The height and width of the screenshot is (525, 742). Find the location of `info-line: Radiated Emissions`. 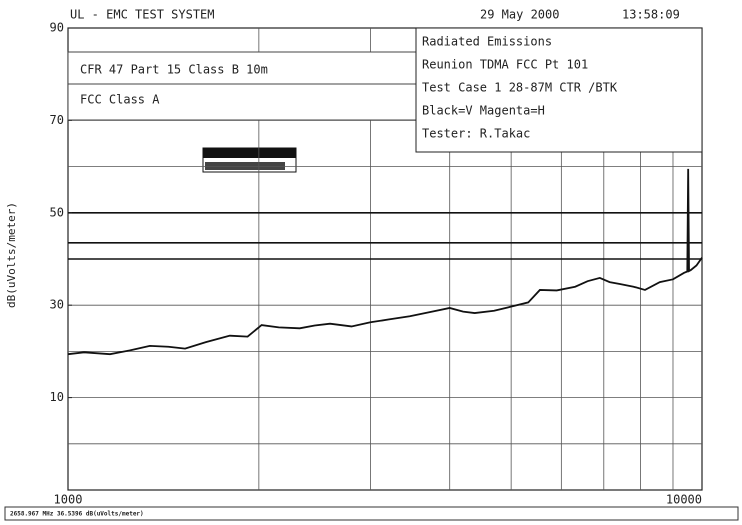

info-line: Radiated Emissions is located at coordinates (487, 42).